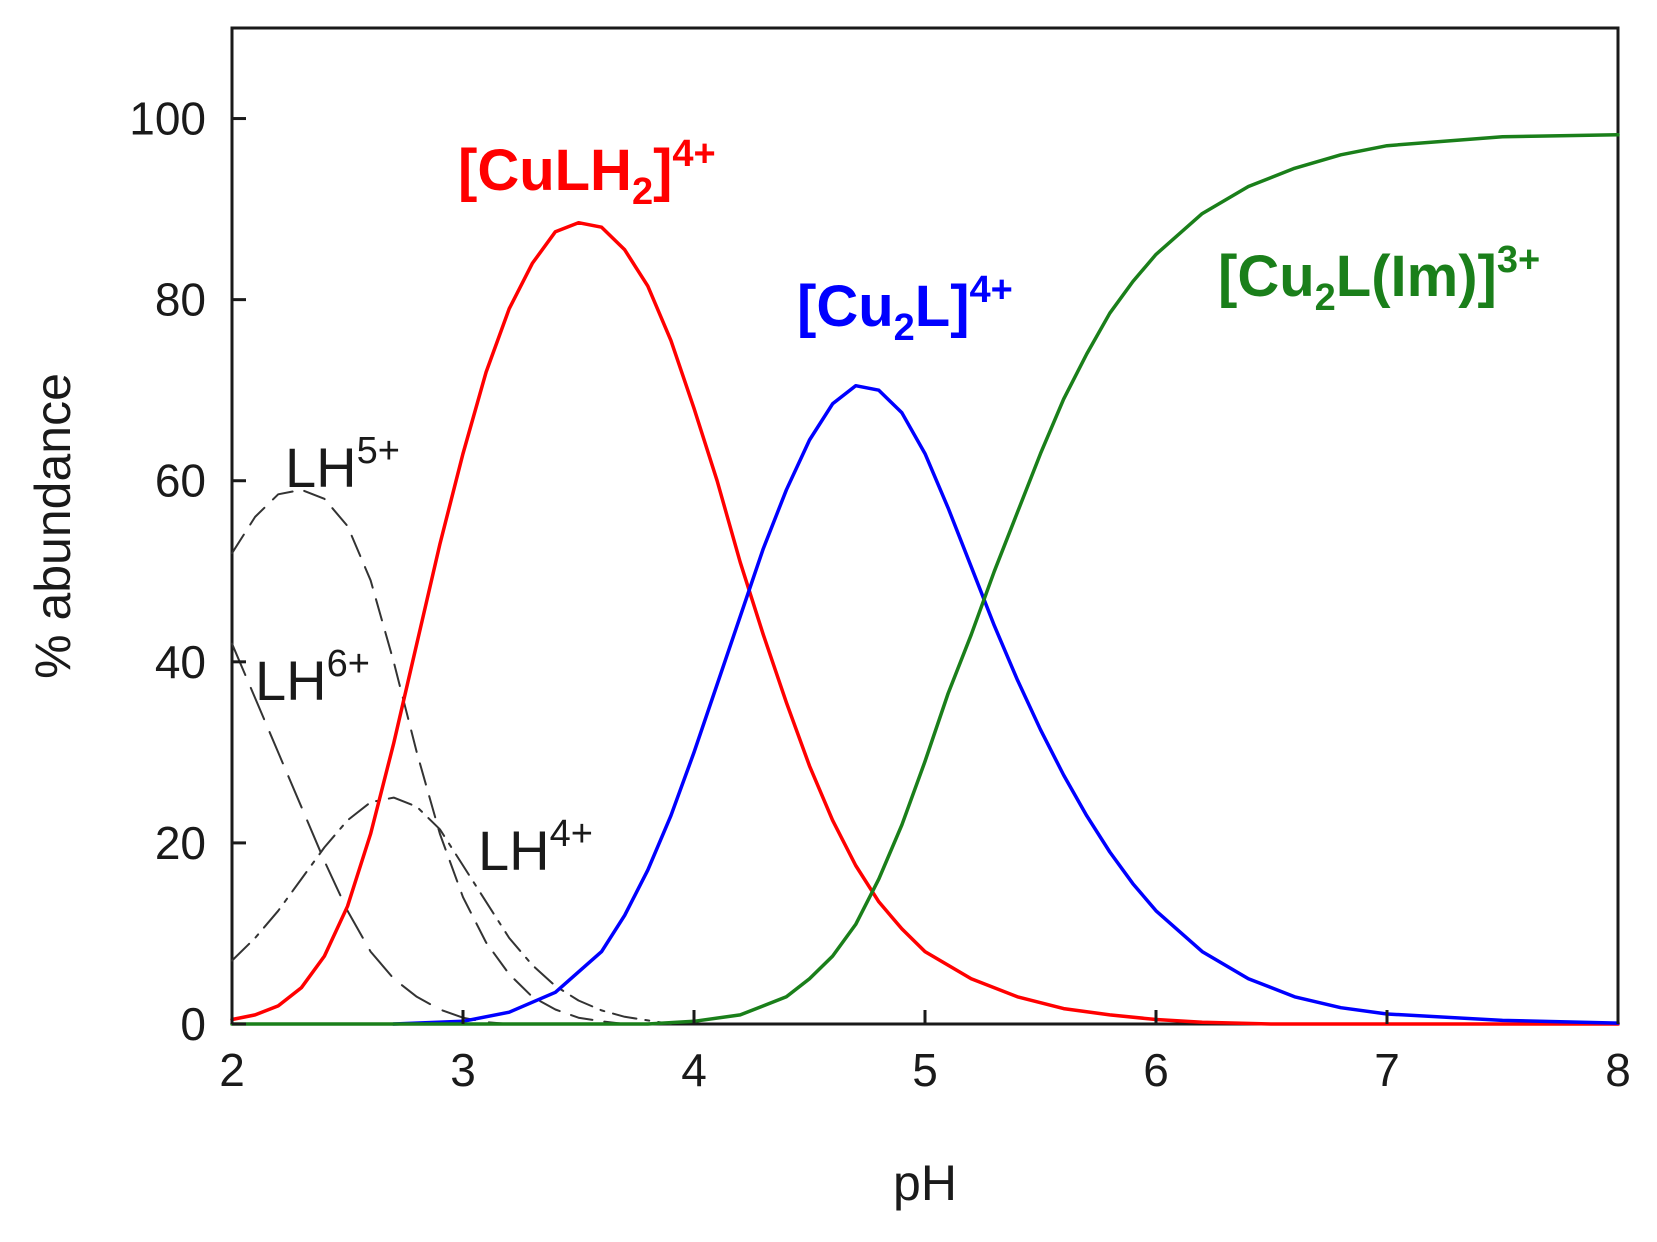 This screenshot has height=1242, width=1657. What do you see at coordinates (1156, 1070) in the screenshot?
I see `x-tick-label: 6` at bounding box center [1156, 1070].